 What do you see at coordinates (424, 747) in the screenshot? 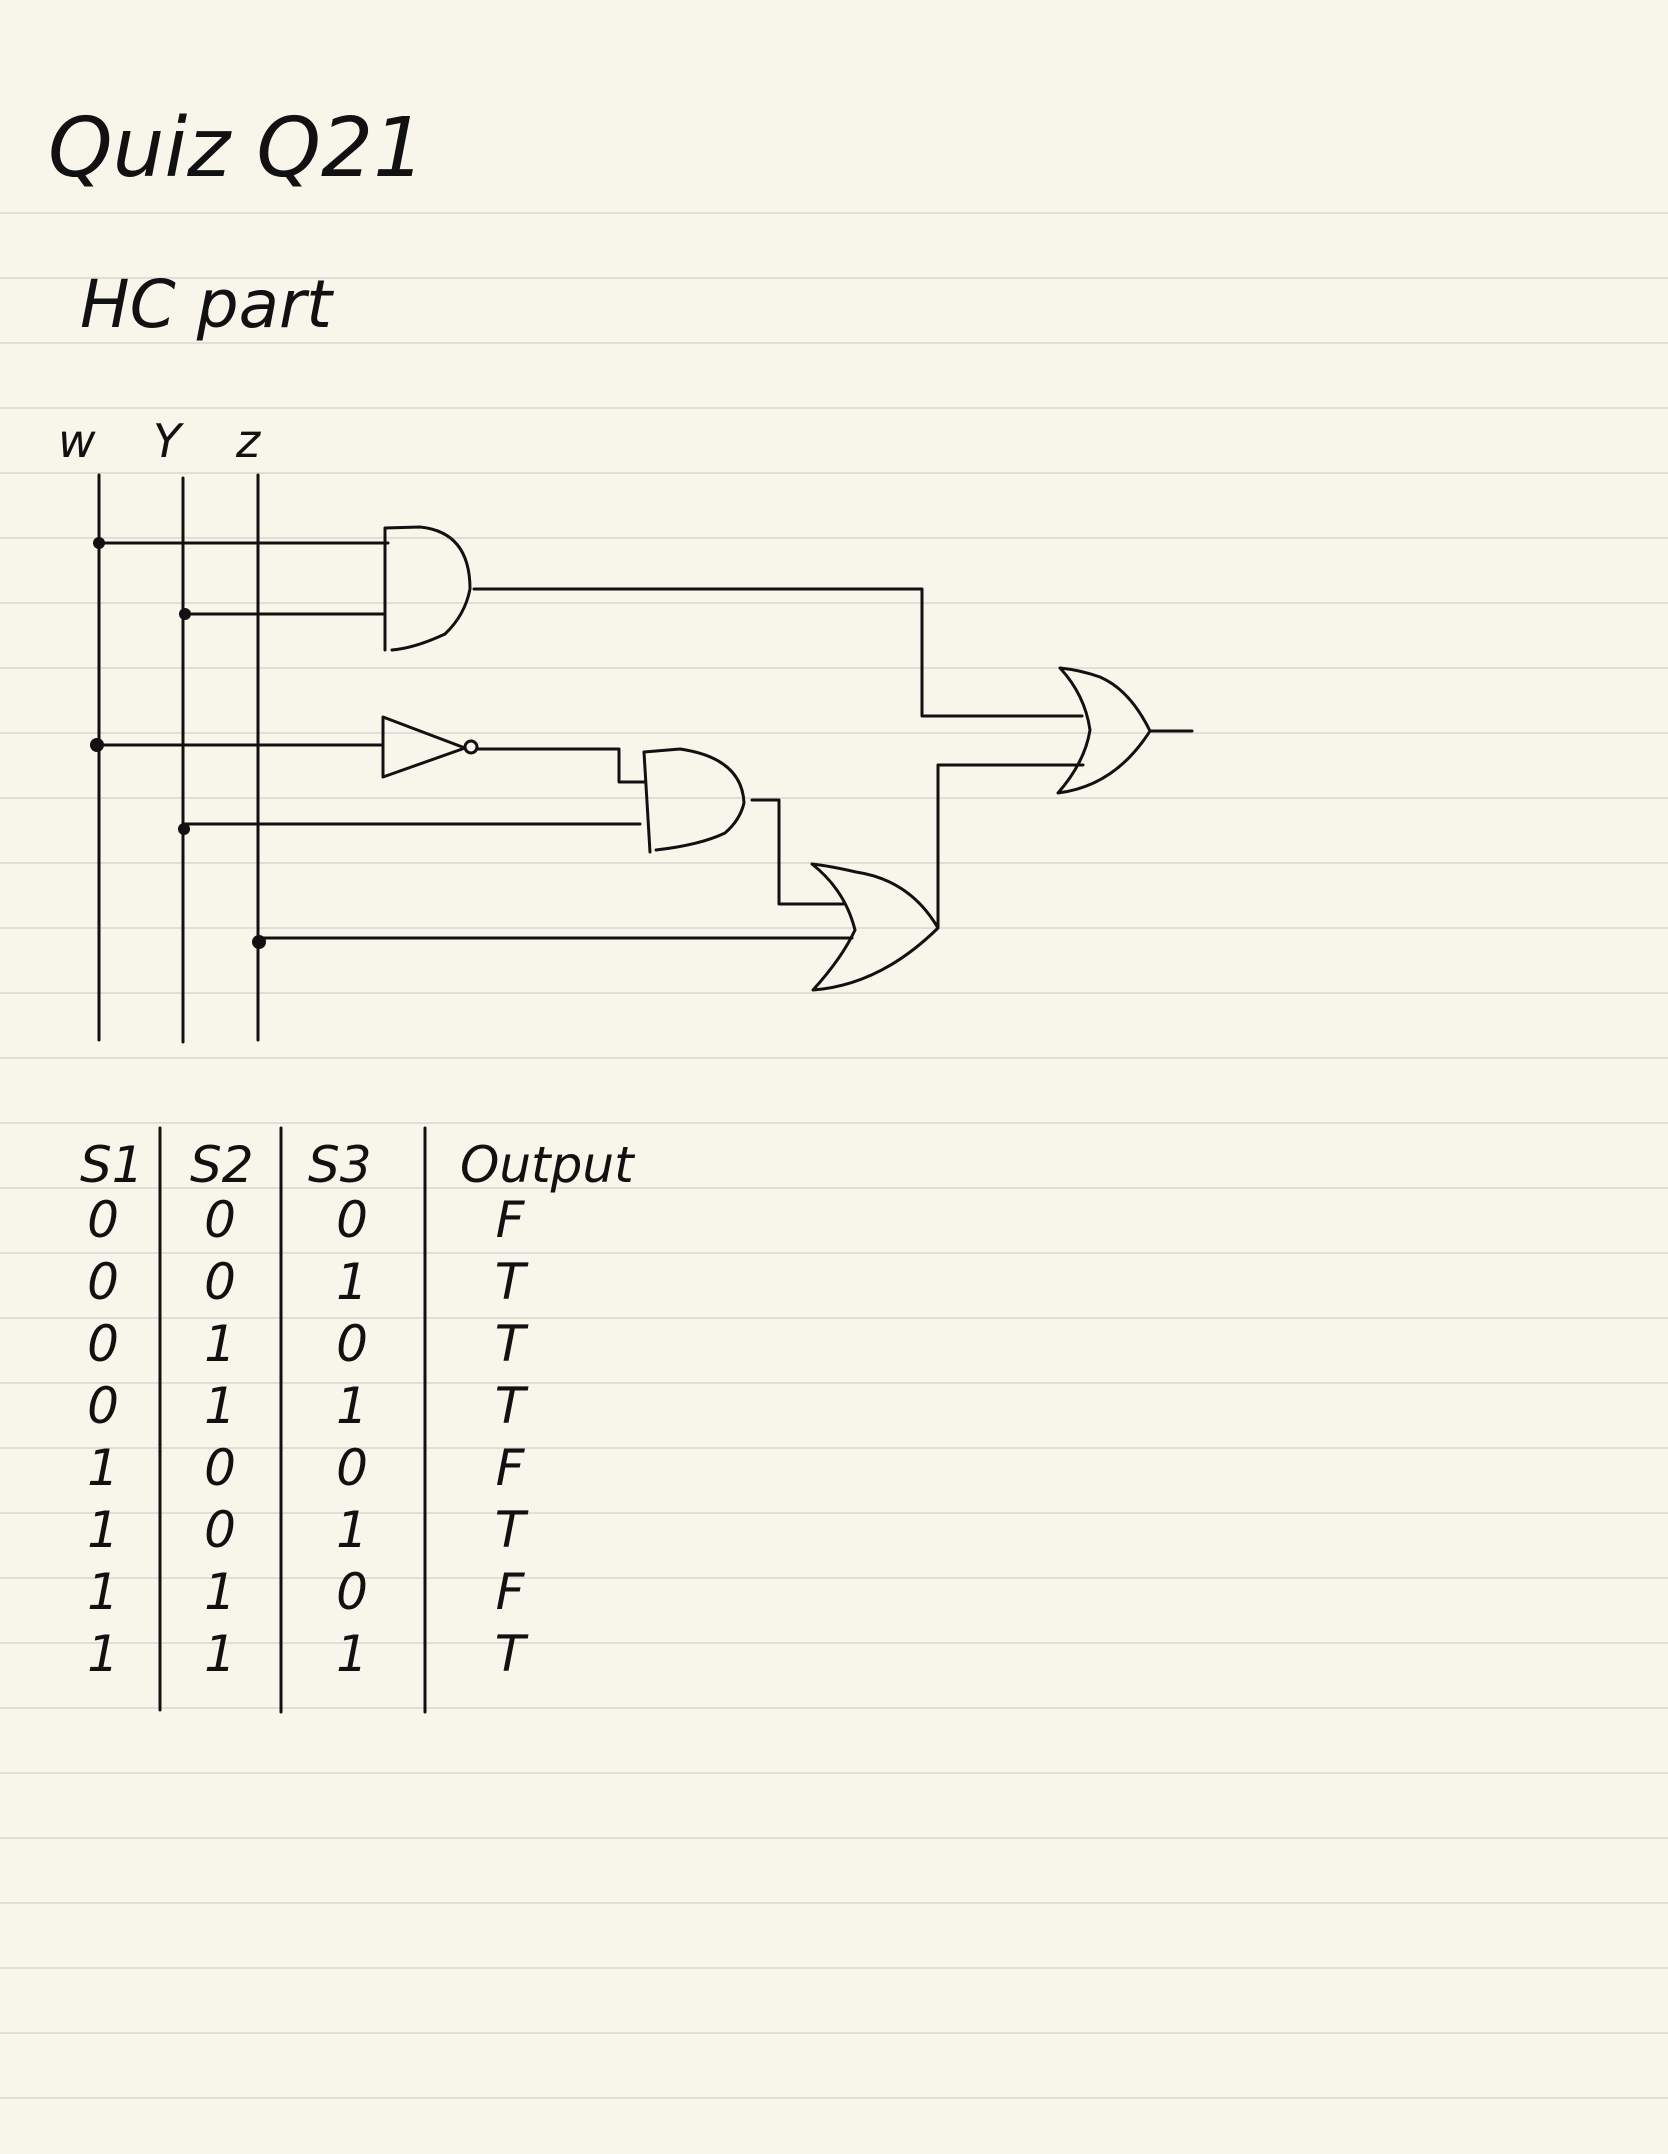
I see `not-gate` at bounding box center [424, 747].